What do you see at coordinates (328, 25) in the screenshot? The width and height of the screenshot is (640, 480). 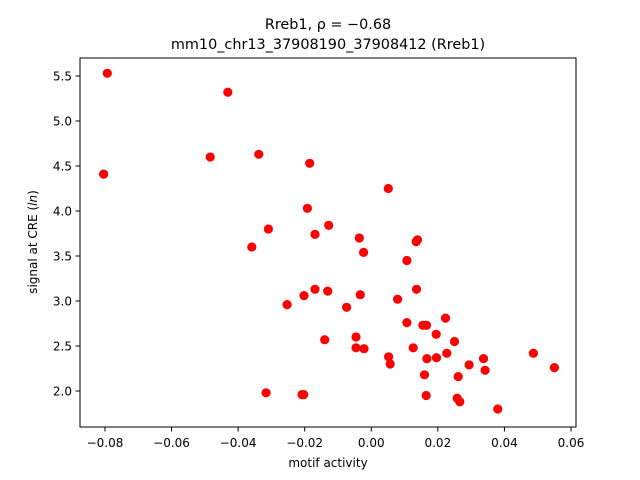 I see `chart-title-line1: Rreb1, ρ = −0.68` at bounding box center [328, 25].